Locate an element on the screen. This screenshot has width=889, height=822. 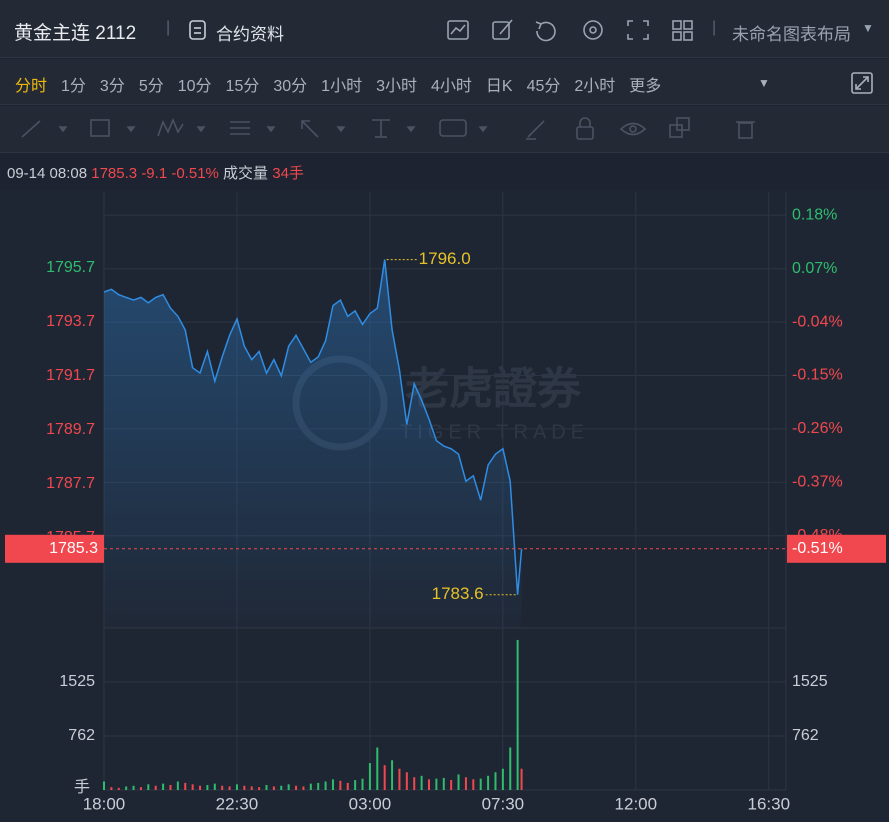
x-tick-label: 03:00 is located at coordinates (370, 803).